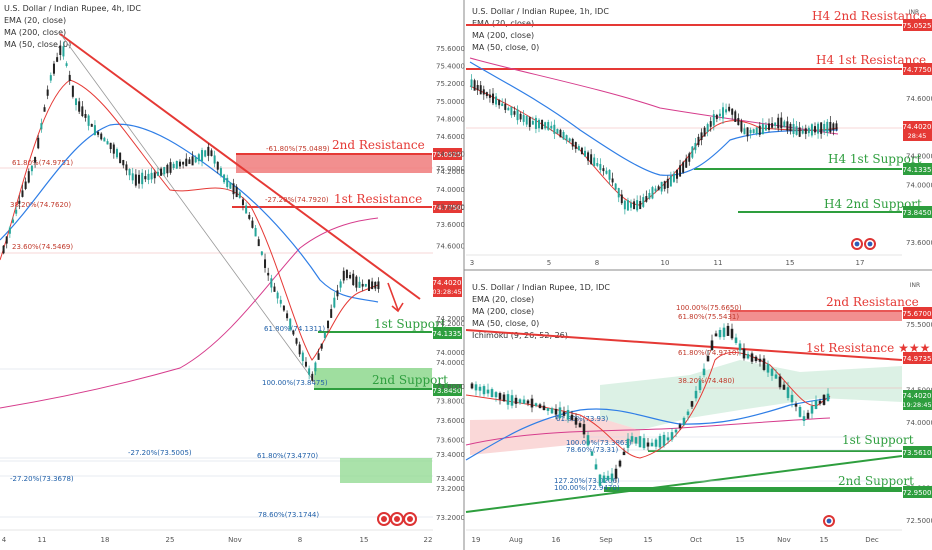 This screenshot has width=932, height=550. Describe the element at coordinates (587, 481) in the screenshot. I see `fib-label: 127.20%(73.0206)` at that location.